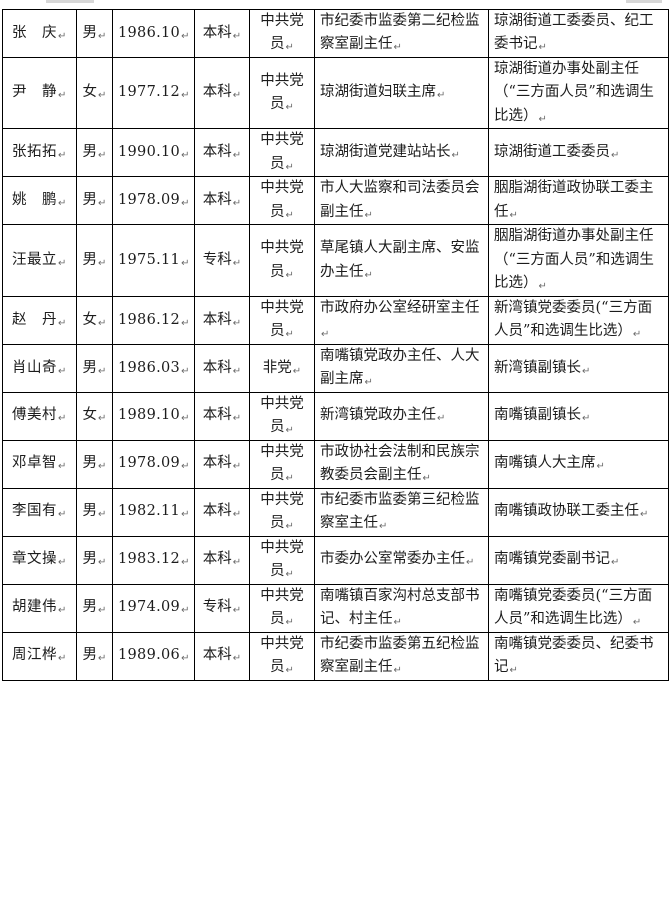  I want to click on cell-birth: 1986.12↵, so click(153, 320).